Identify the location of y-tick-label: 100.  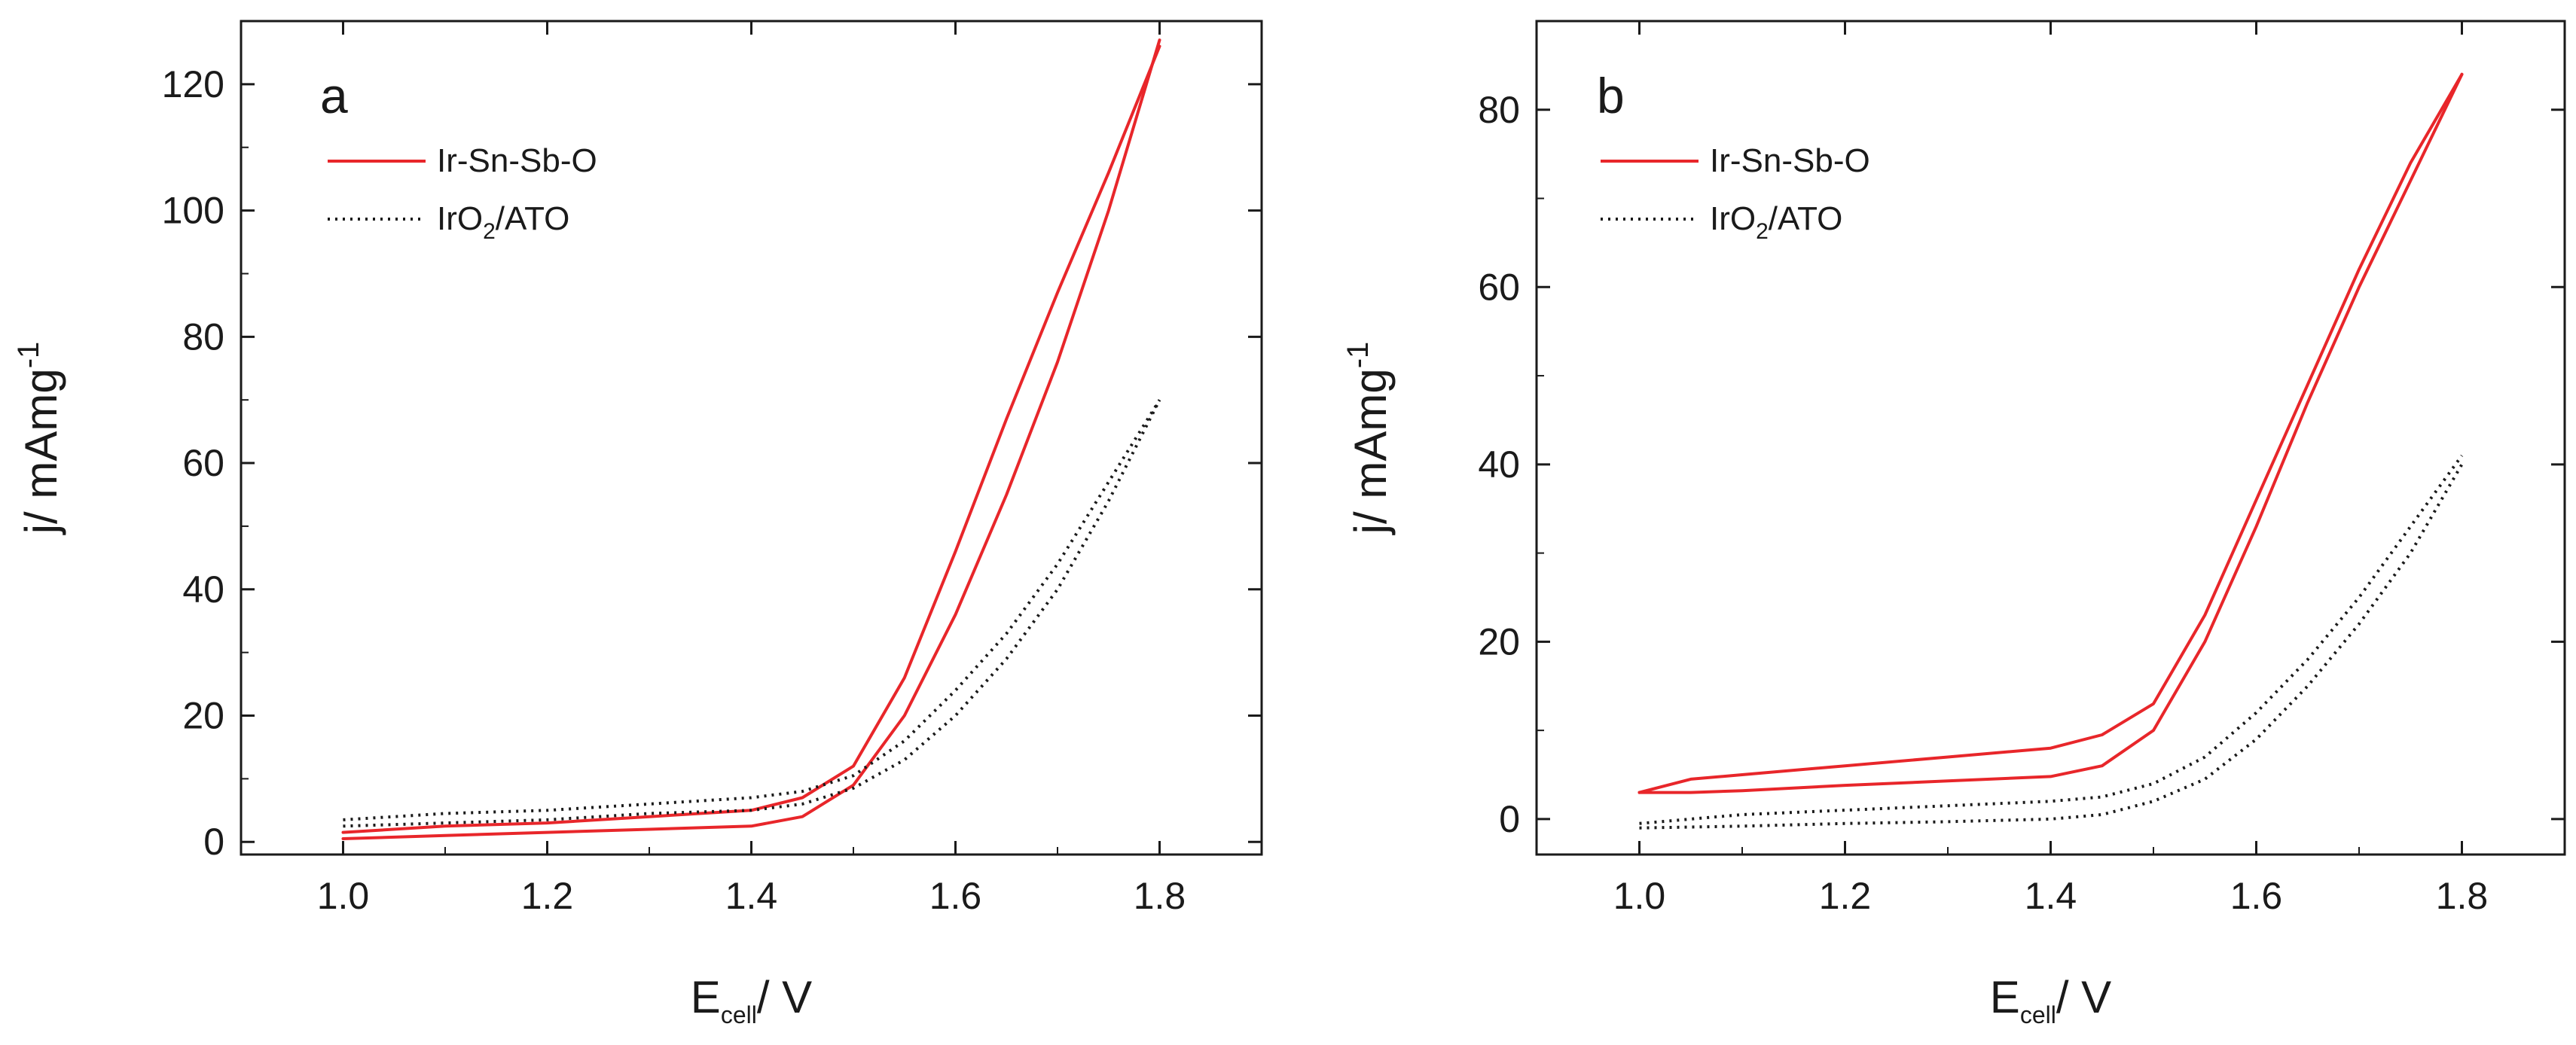
(193, 211).